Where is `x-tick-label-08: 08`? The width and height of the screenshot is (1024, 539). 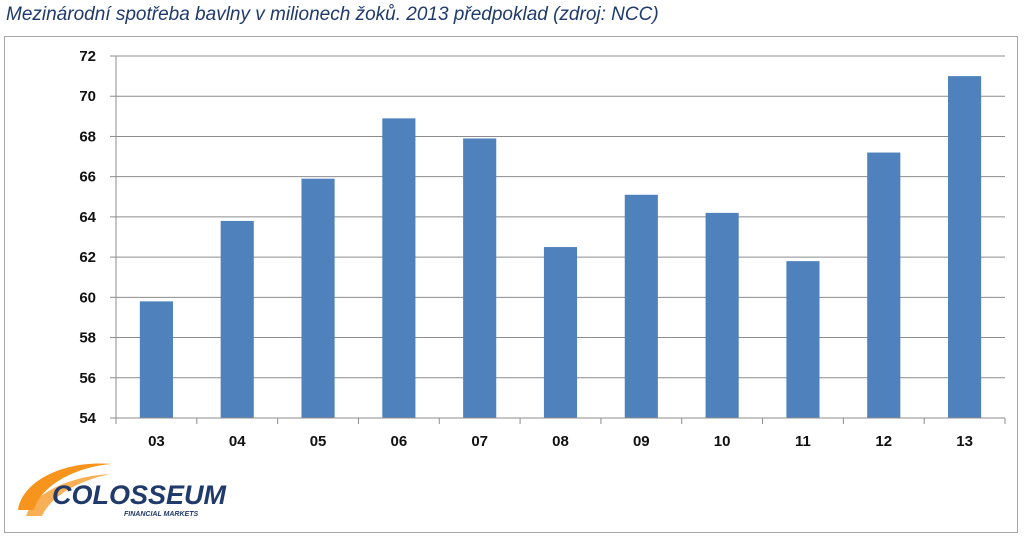
x-tick-label-08: 08 is located at coordinates (560, 441).